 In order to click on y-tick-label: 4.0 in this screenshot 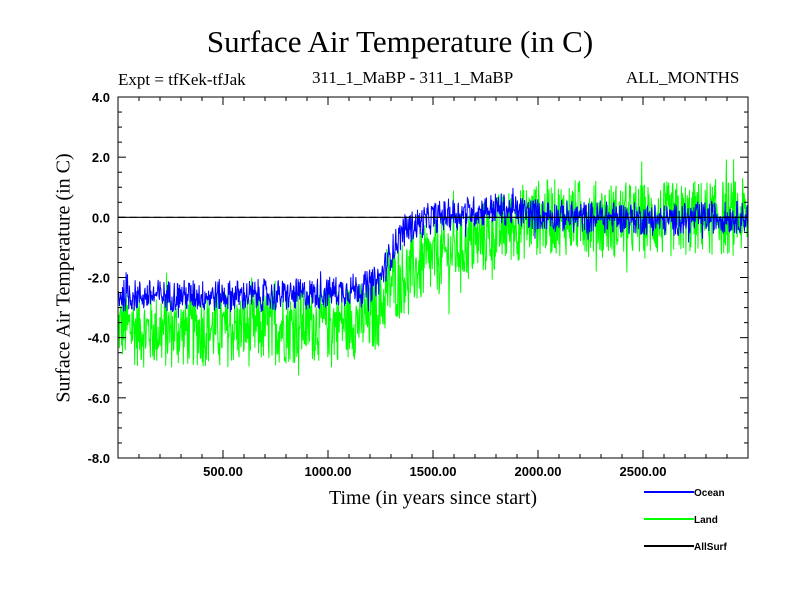, I will do `click(101, 97)`.